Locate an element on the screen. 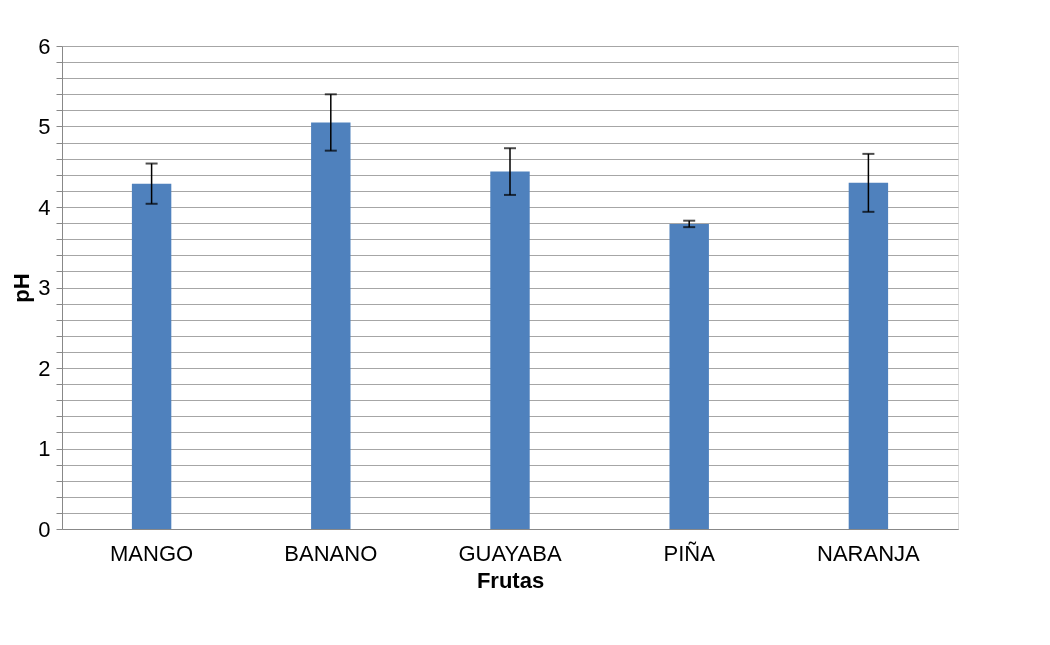  y-tick-label: 1 is located at coordinates (44, 448).